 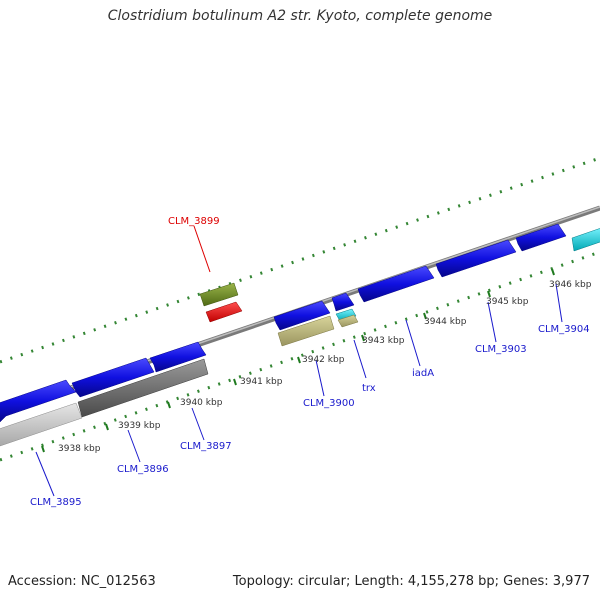 What do you see at coordinates (201, 403) in the screenshot?
I see `scale-label-3940: 3940 kbp` at bounding box center [201, 403].